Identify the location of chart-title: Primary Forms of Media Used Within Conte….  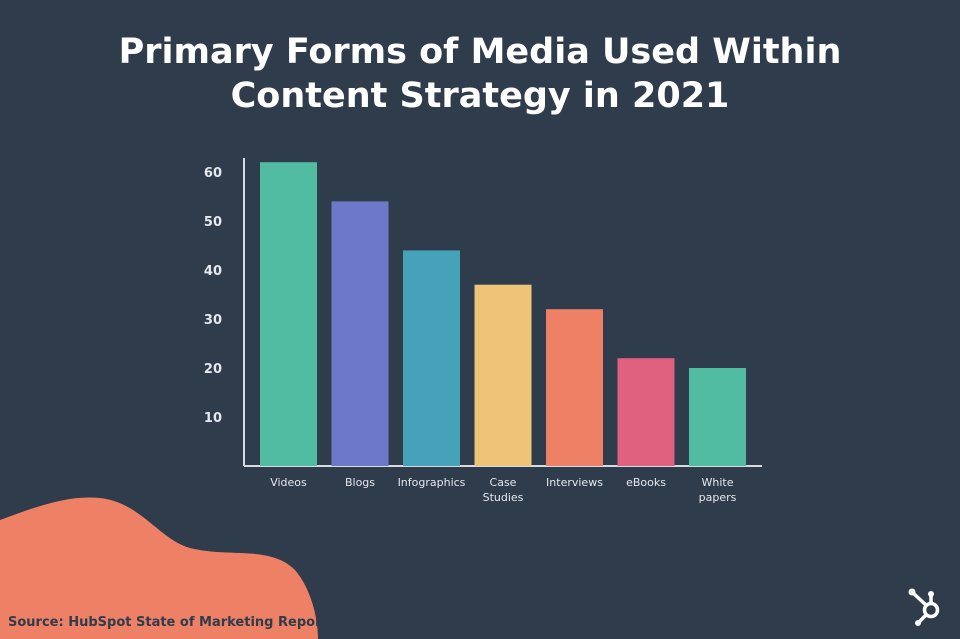
(480, 74).